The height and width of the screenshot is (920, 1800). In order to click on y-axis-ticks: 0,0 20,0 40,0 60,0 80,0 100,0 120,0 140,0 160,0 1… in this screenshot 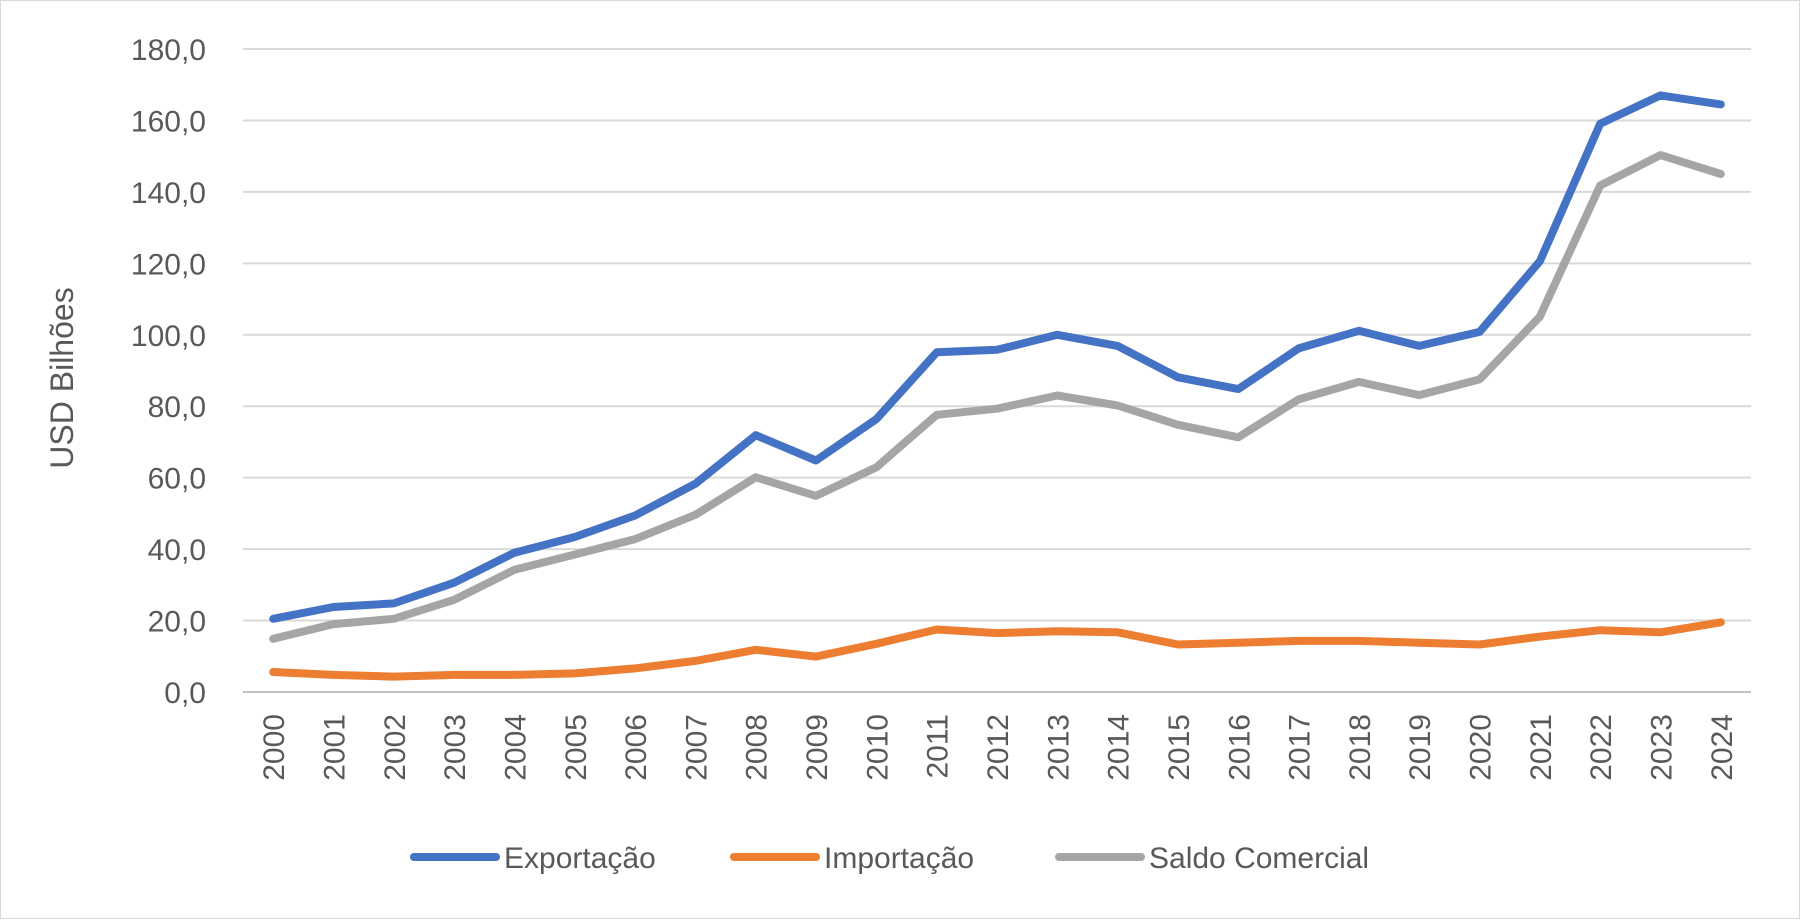, I will do `click(168, 372)`.